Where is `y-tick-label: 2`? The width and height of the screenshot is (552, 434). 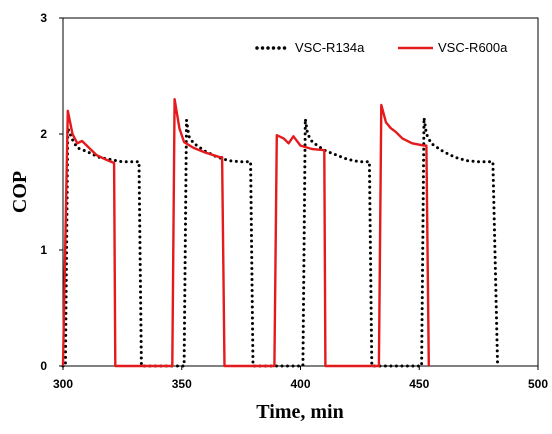
y-tick-label: 2 is located at coordinates (43, 134).